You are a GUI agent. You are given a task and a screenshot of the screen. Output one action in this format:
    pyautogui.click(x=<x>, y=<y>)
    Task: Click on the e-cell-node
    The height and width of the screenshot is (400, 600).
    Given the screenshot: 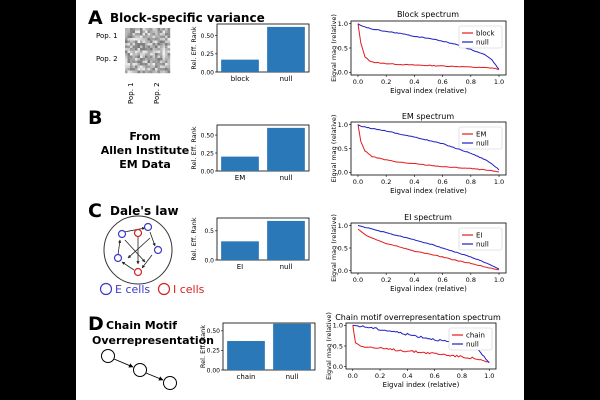 What is the action you would take?
    pyautogui.click(x=158, y=250)
    